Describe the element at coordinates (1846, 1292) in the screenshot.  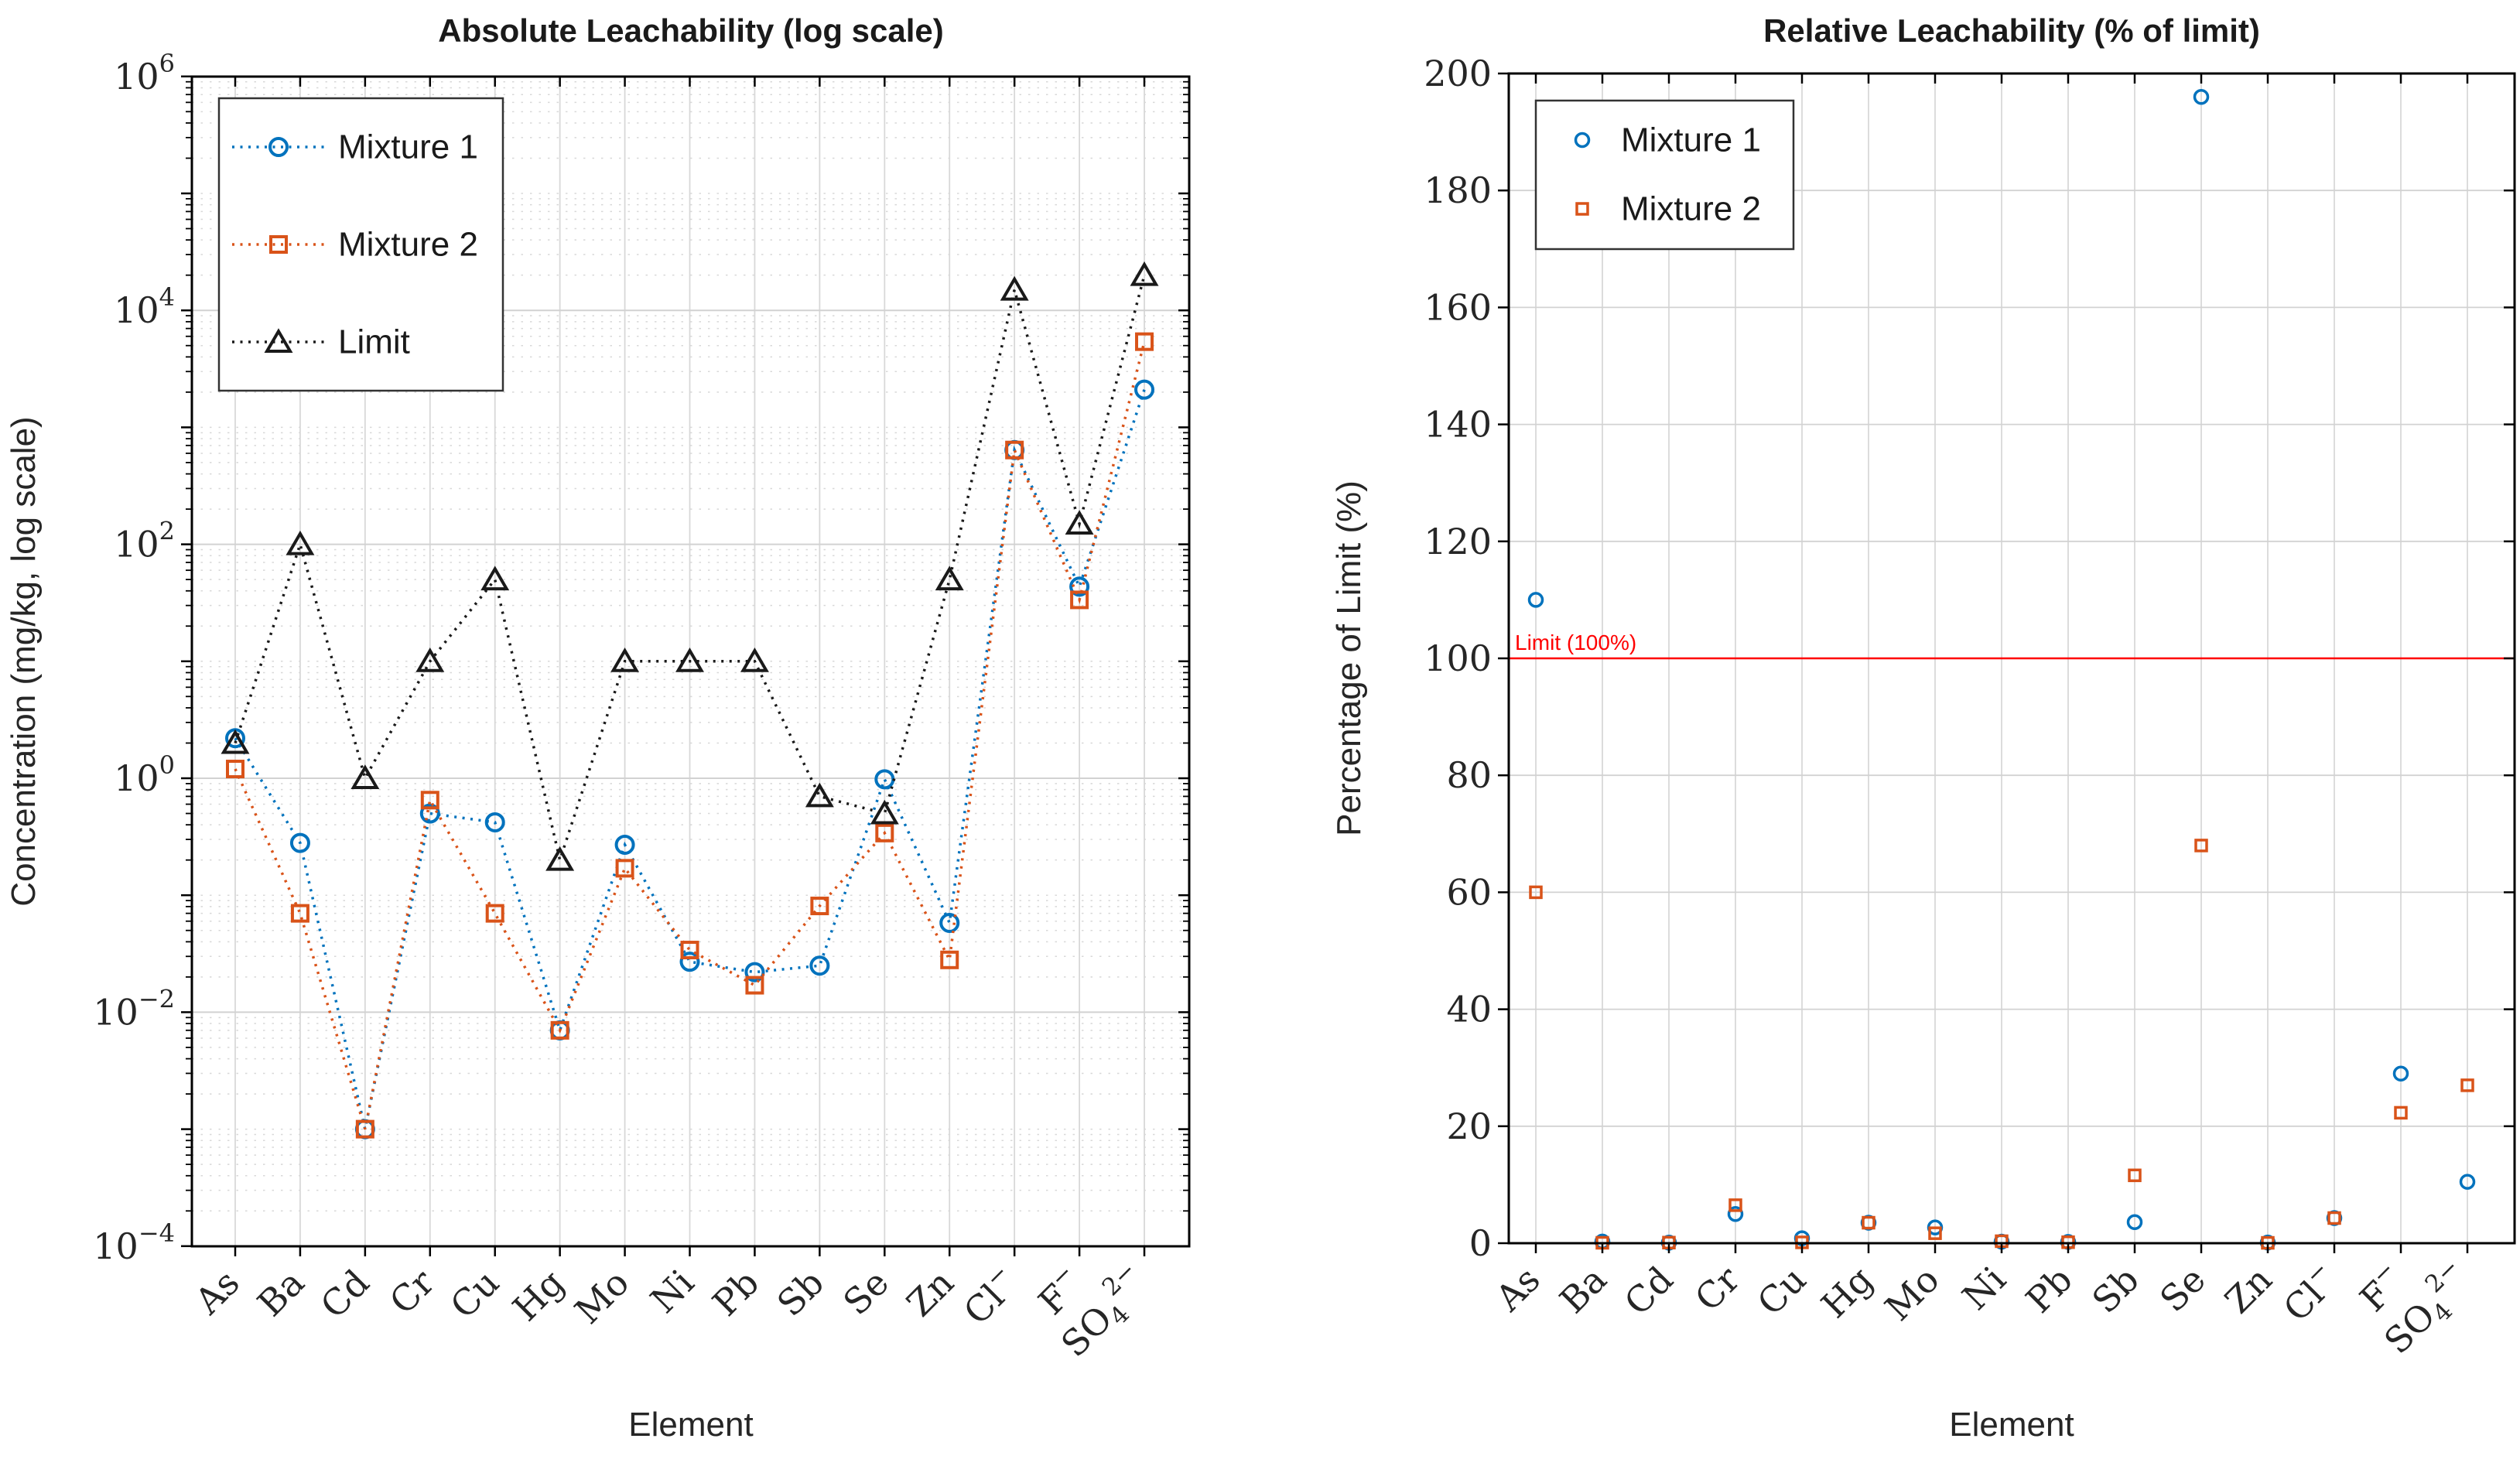
I see `x-tick-label: Hg` at that location.